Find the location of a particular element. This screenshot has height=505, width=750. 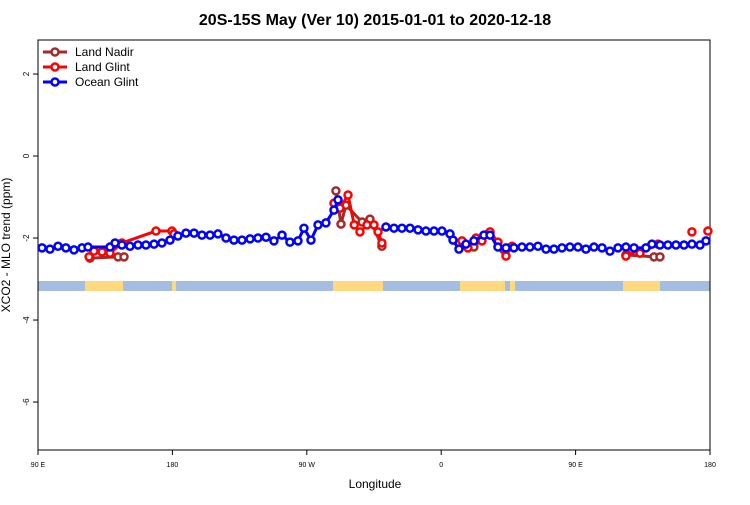

x-tick-label: 90 W is located at coordinates (307, 465).